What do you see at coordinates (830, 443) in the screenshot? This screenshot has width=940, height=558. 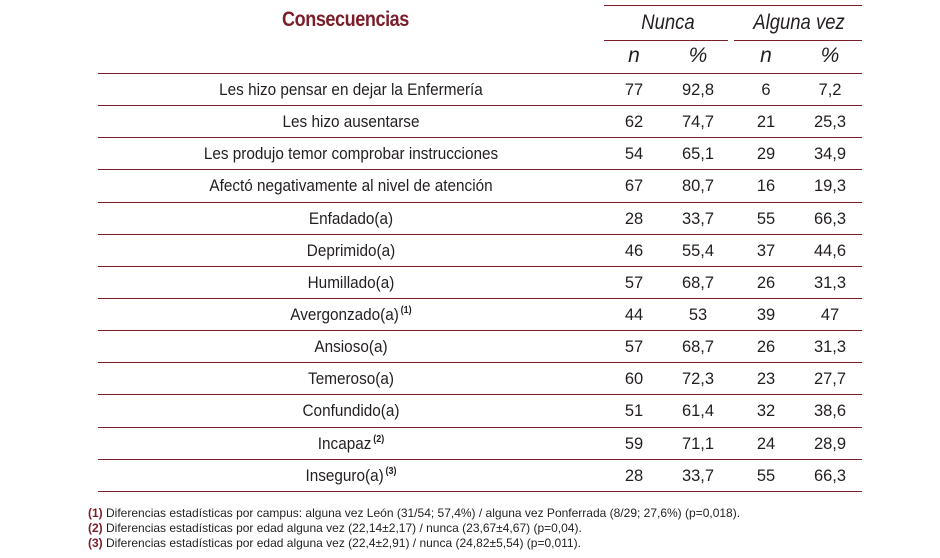 I see `cell-pct-alguna: 28,9` at bounding box center [830, 443].